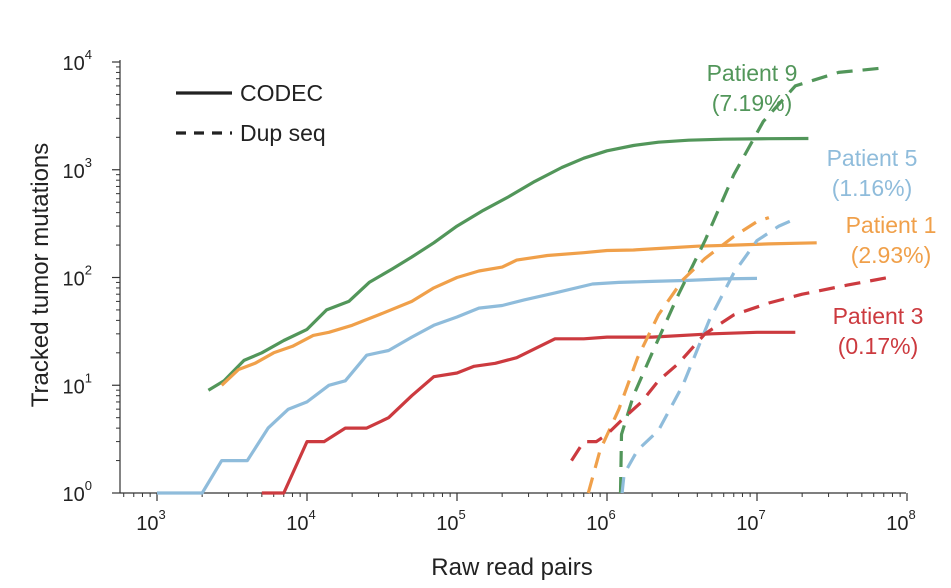  I want to click on x-tick-exponent: 4, so click(312, 514).